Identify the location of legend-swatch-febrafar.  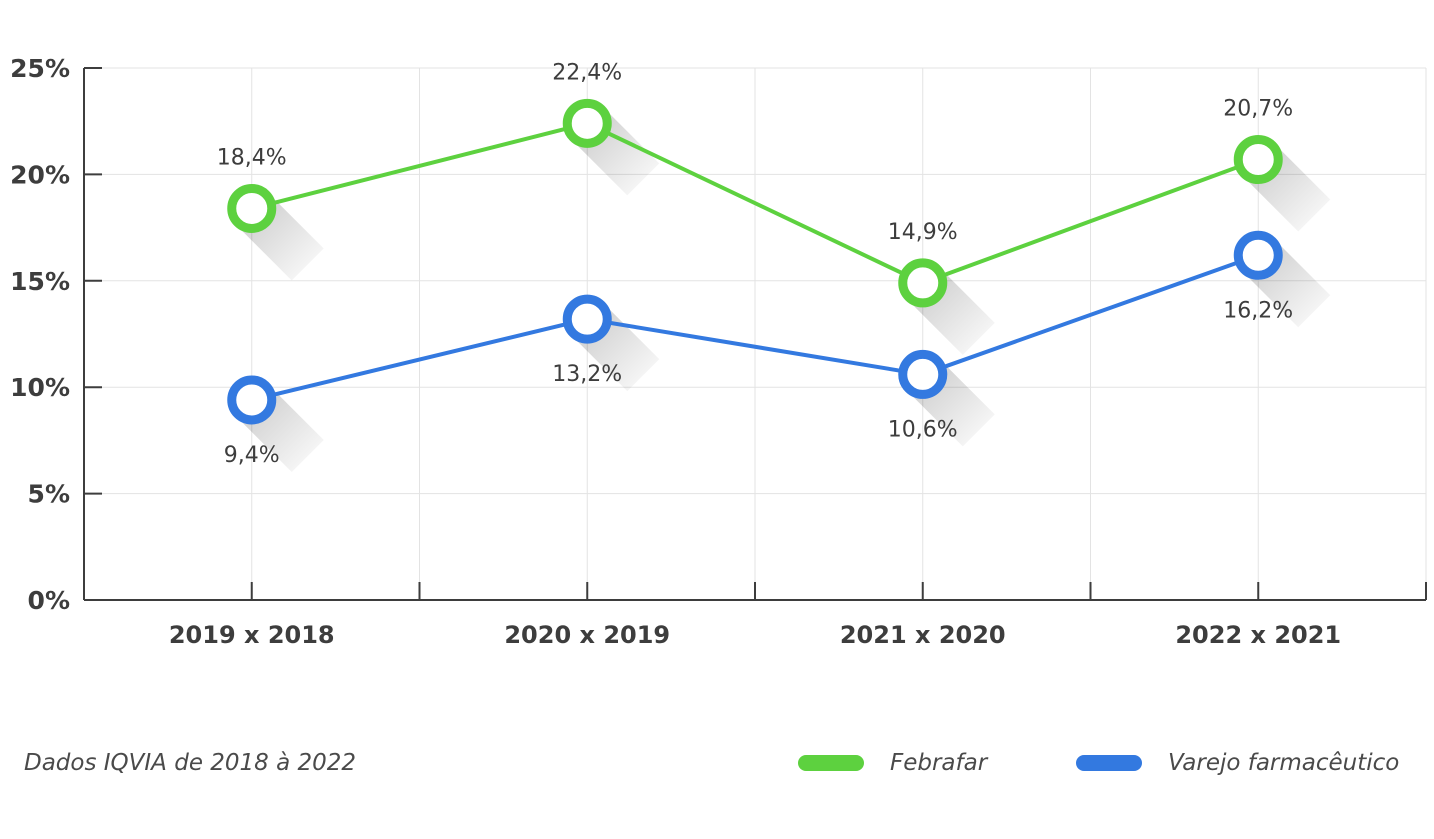
(831, 763).